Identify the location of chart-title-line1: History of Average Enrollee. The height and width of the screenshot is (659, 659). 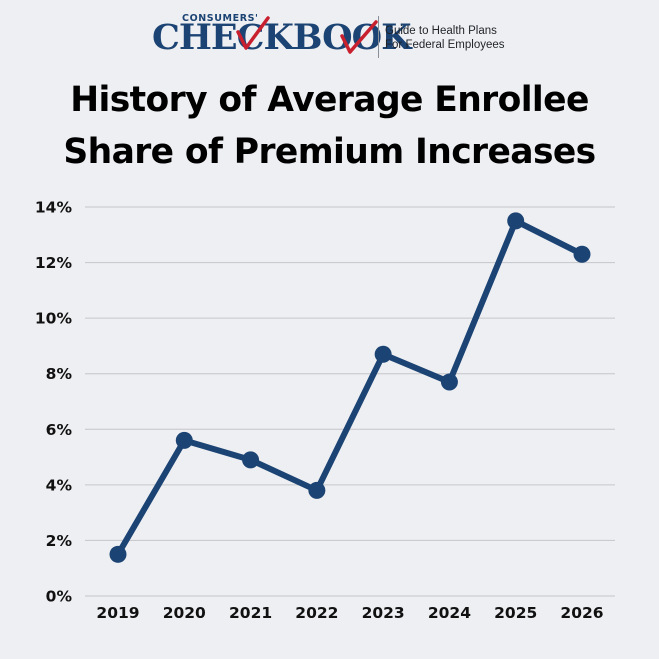
(329, 100).